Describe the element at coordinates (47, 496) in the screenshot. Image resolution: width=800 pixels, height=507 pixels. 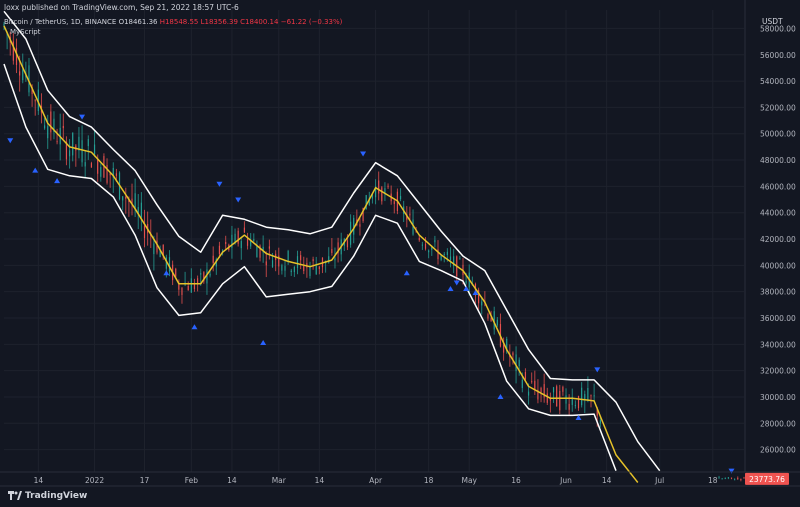
I see `tradingview-logo: TradingView` at that location.